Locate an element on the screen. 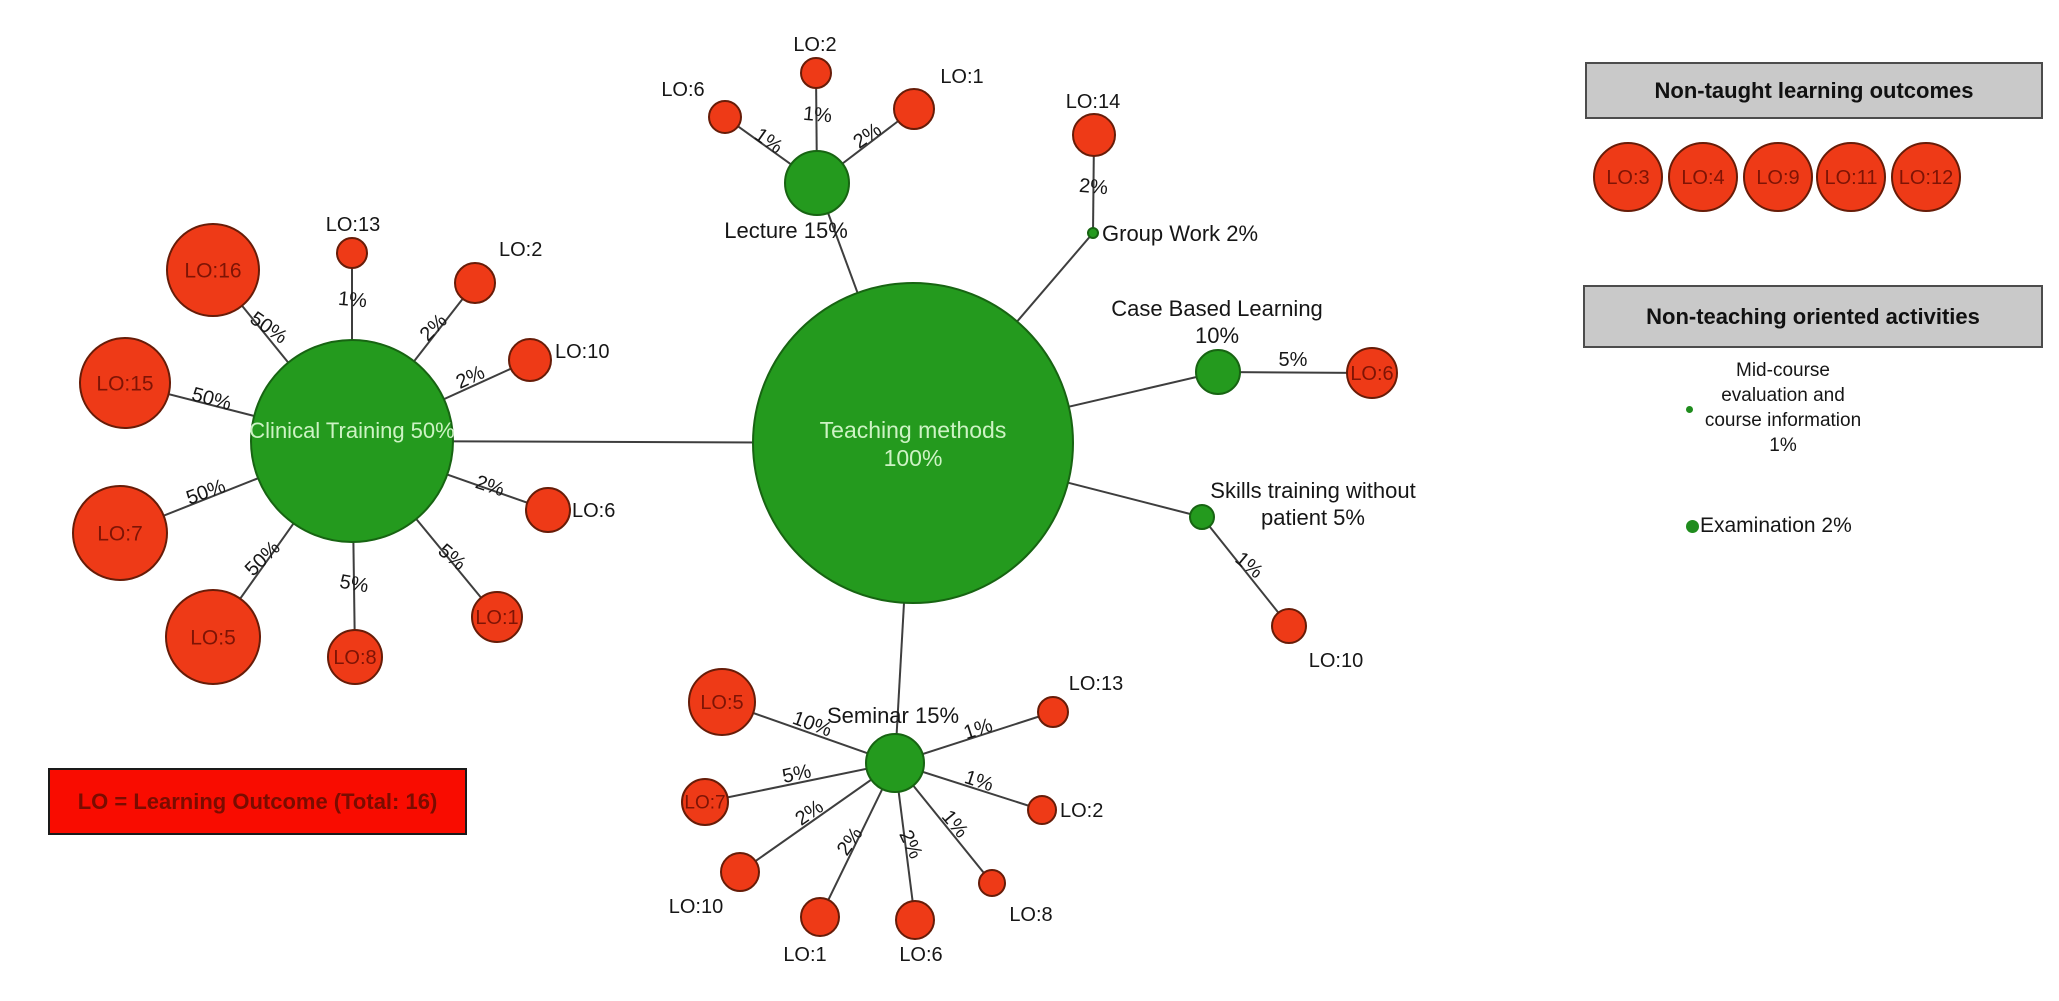  mid-course-dot-icon is located at coordinates (1689, 409).